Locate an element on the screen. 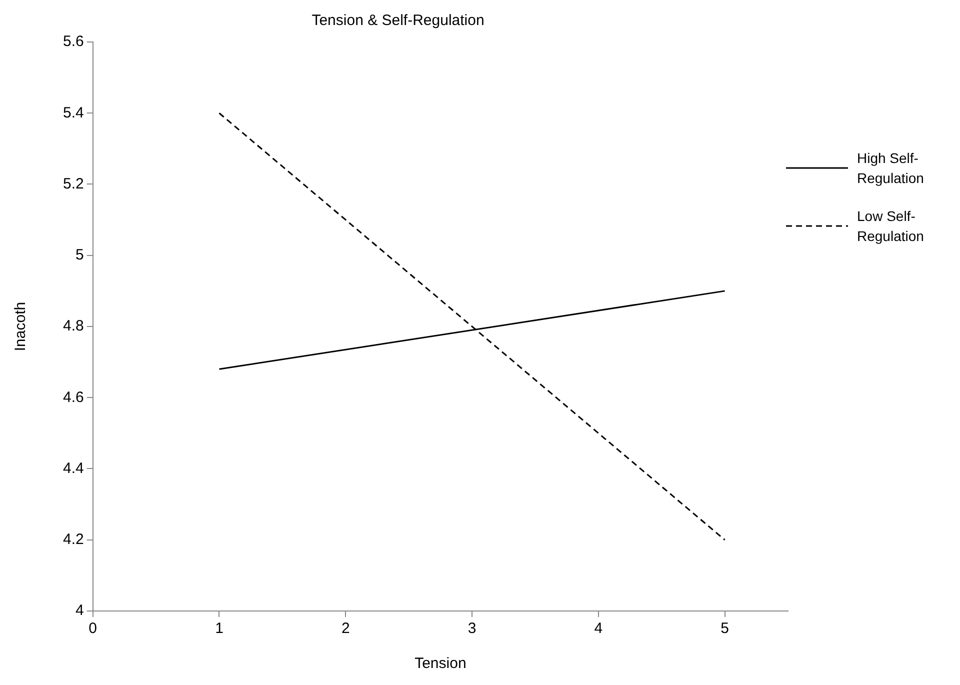  y-tick-label: 4.4 is located at coordinates (73, 468).